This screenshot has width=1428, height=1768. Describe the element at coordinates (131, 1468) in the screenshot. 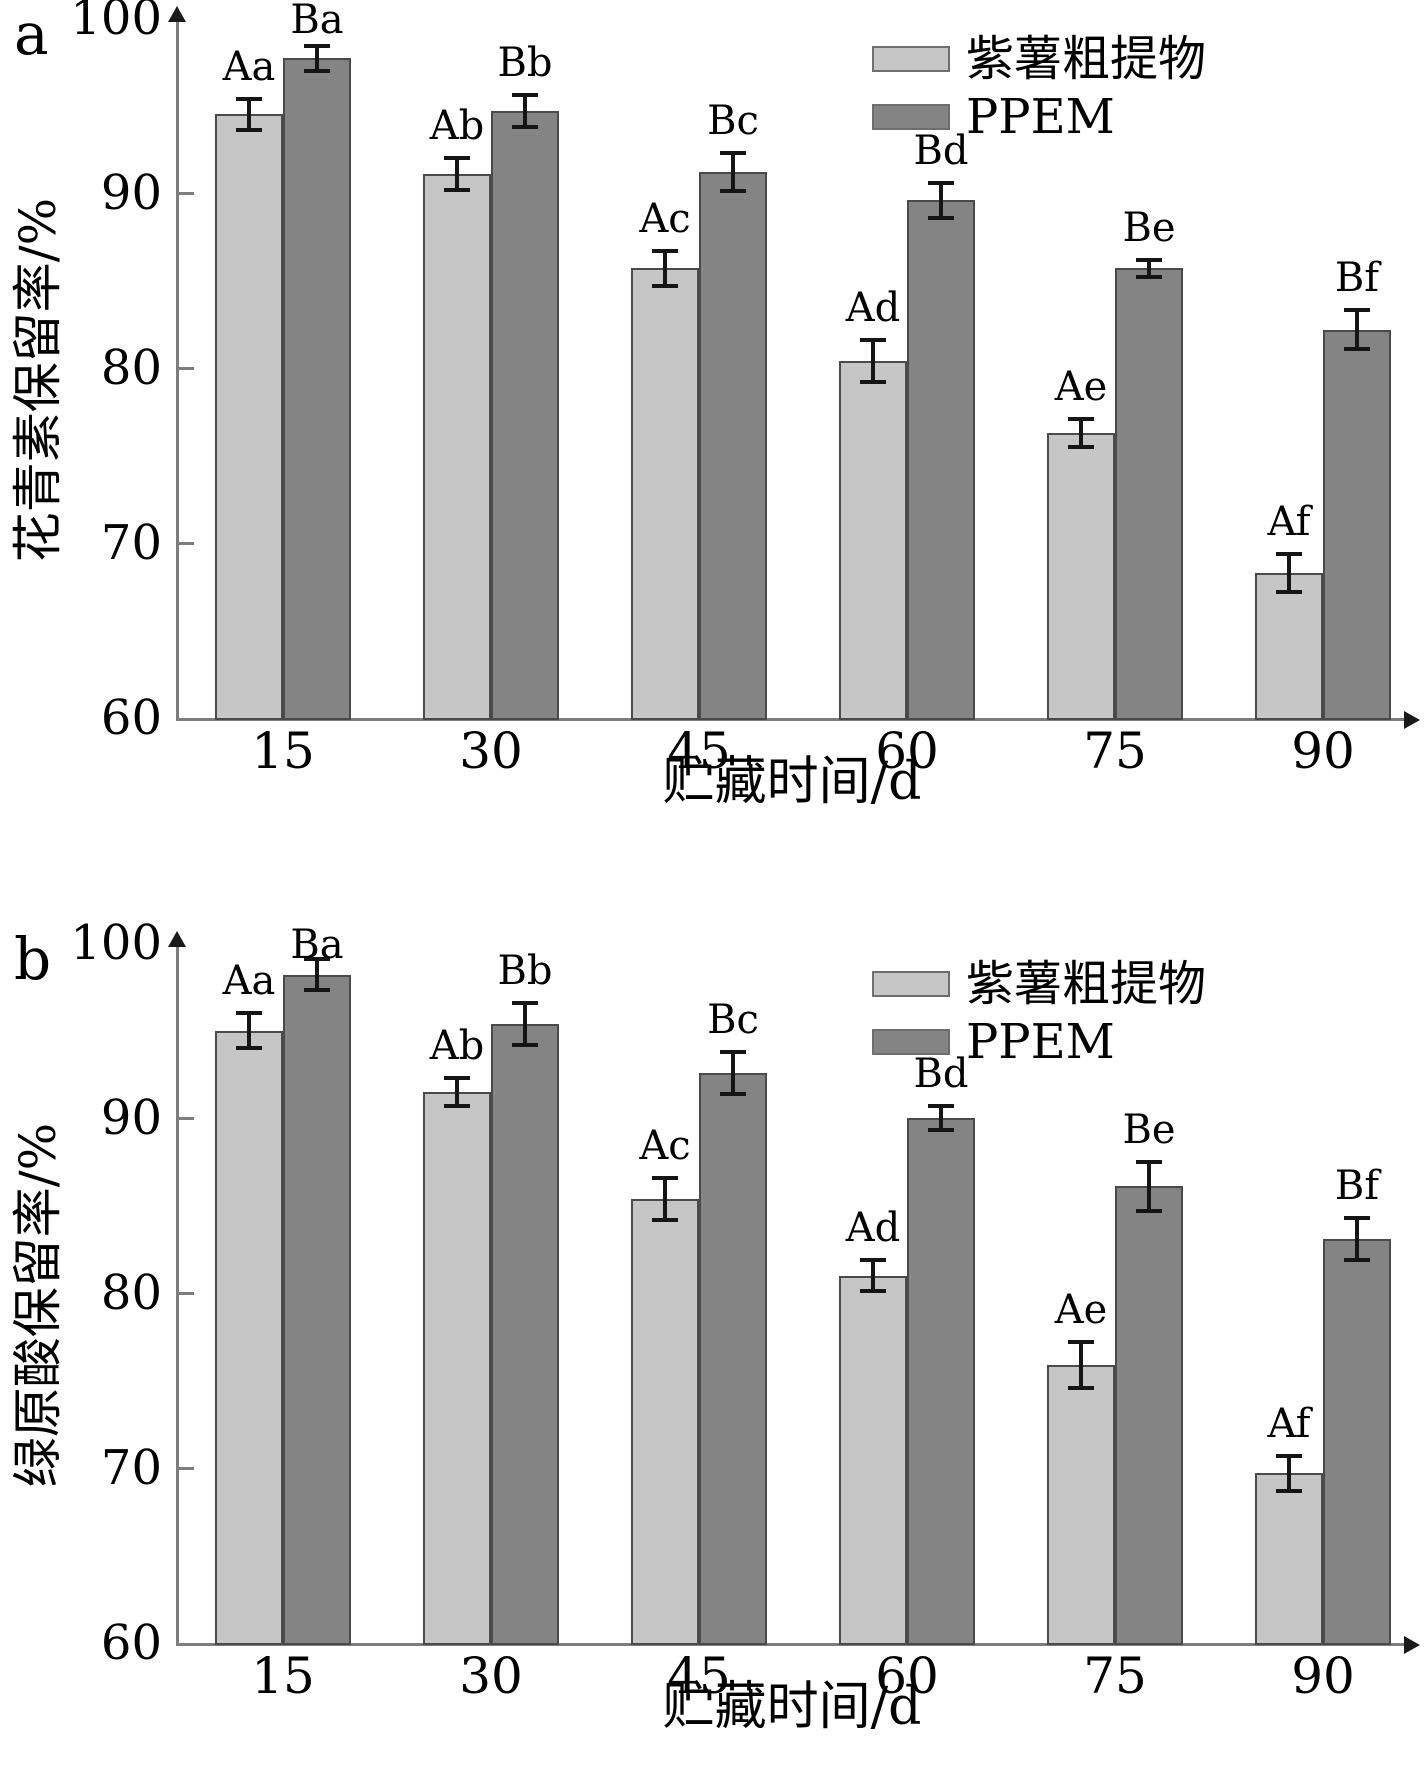

I see `y-tick-label-70: 70` at that location.